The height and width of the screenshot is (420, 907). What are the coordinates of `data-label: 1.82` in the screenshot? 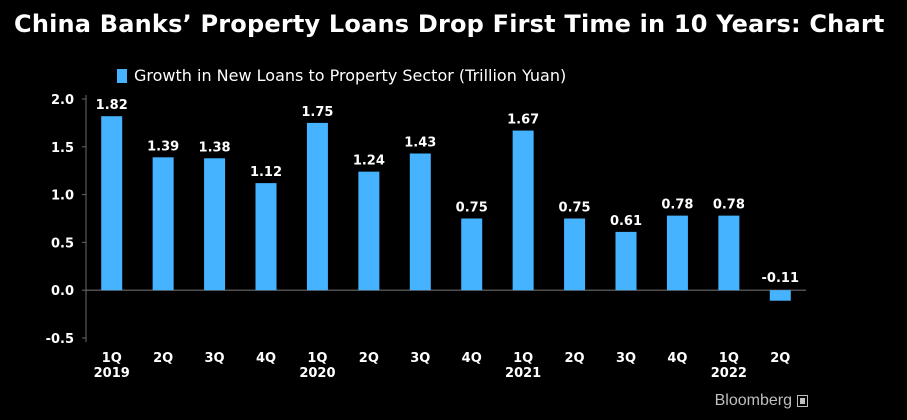 It's located at (112, 105).